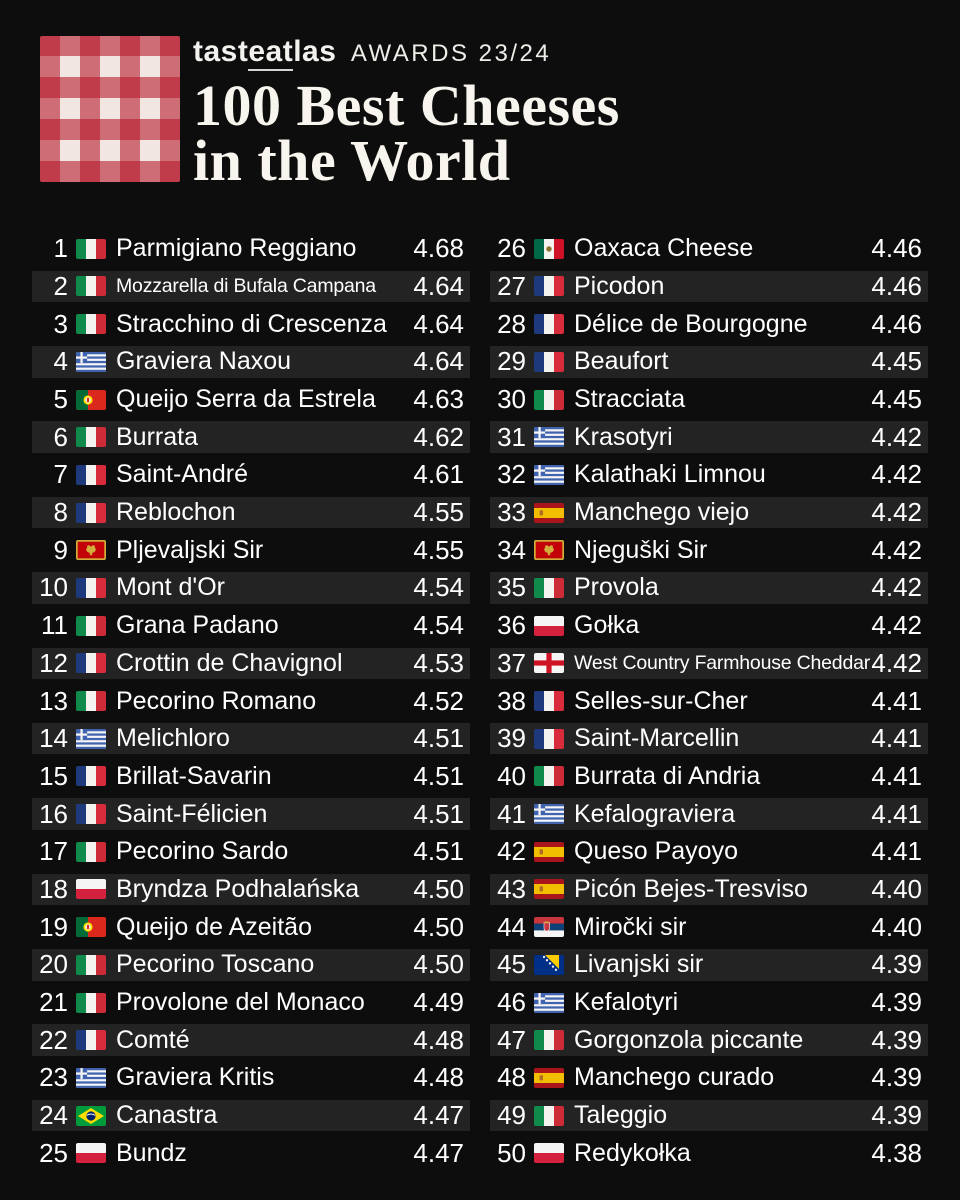 This screenshot has width=960, height=1200. What do you see at coordinates (60, 512) in the screenshot?
I see `rank: 8` at bounding box center [60, 512].